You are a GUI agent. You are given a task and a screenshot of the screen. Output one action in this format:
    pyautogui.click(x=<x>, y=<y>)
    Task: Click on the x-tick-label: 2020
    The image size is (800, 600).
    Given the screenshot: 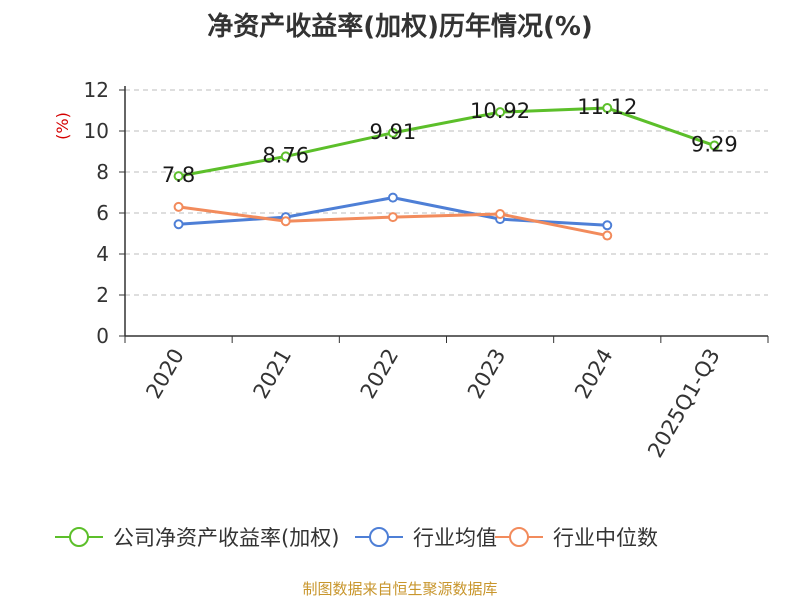 What is the action you would take?
    pyautogui.click(x=165, y=374)
    